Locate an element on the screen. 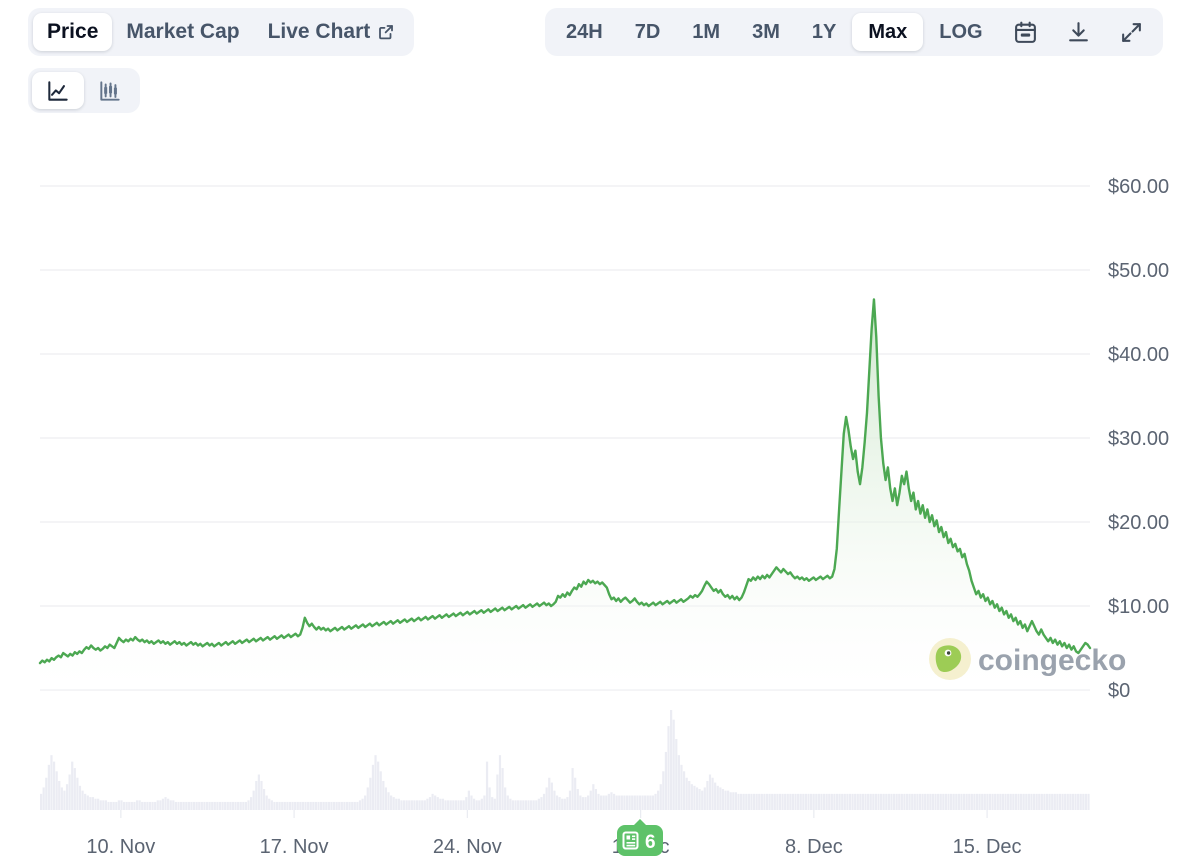  watermark-label: coingecko is located at coordinates (1052, 660).